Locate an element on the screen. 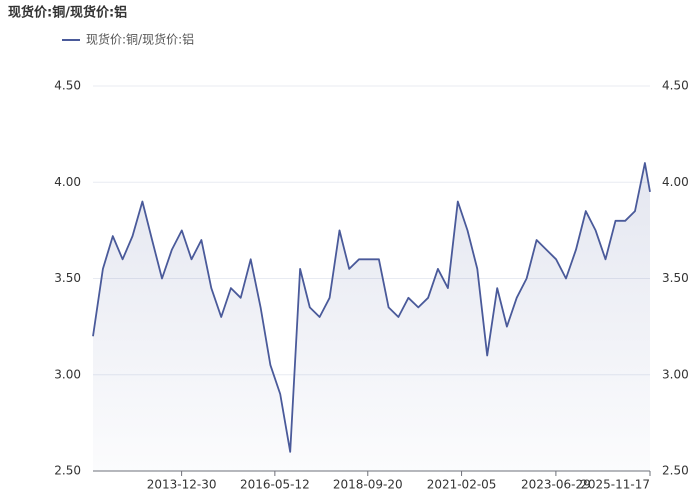 The height and width of the screenshot is (494, 700). y-tick-label: 3.00 is located at coordinates (67, 374).